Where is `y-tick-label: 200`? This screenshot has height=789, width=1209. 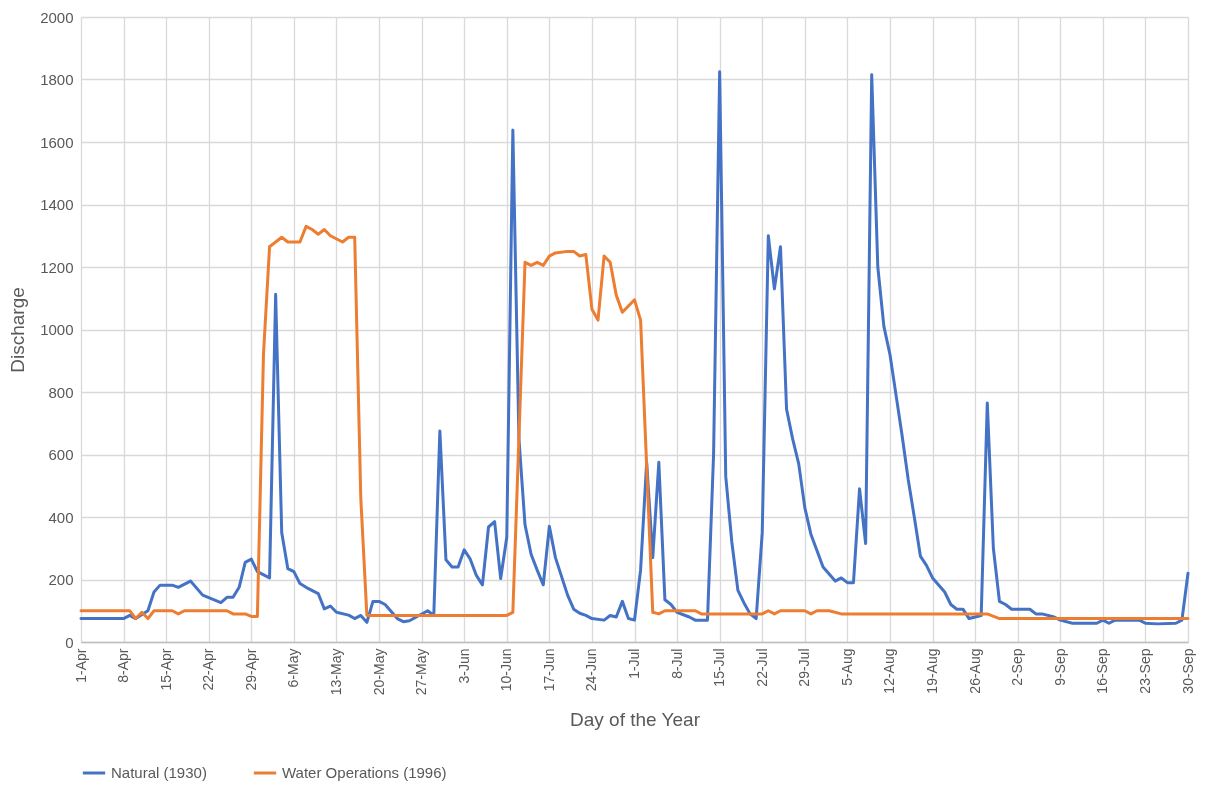 y-tick-label: 200 is located at coordinates (61, 579).